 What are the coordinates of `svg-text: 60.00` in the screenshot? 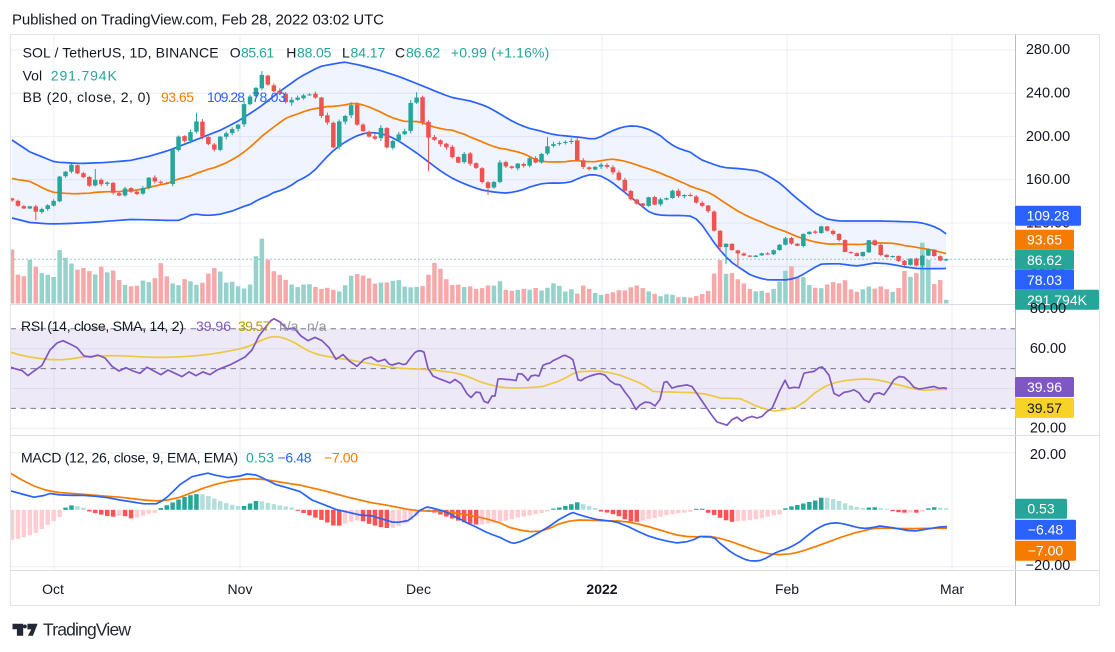 It's located at (1048, 349).